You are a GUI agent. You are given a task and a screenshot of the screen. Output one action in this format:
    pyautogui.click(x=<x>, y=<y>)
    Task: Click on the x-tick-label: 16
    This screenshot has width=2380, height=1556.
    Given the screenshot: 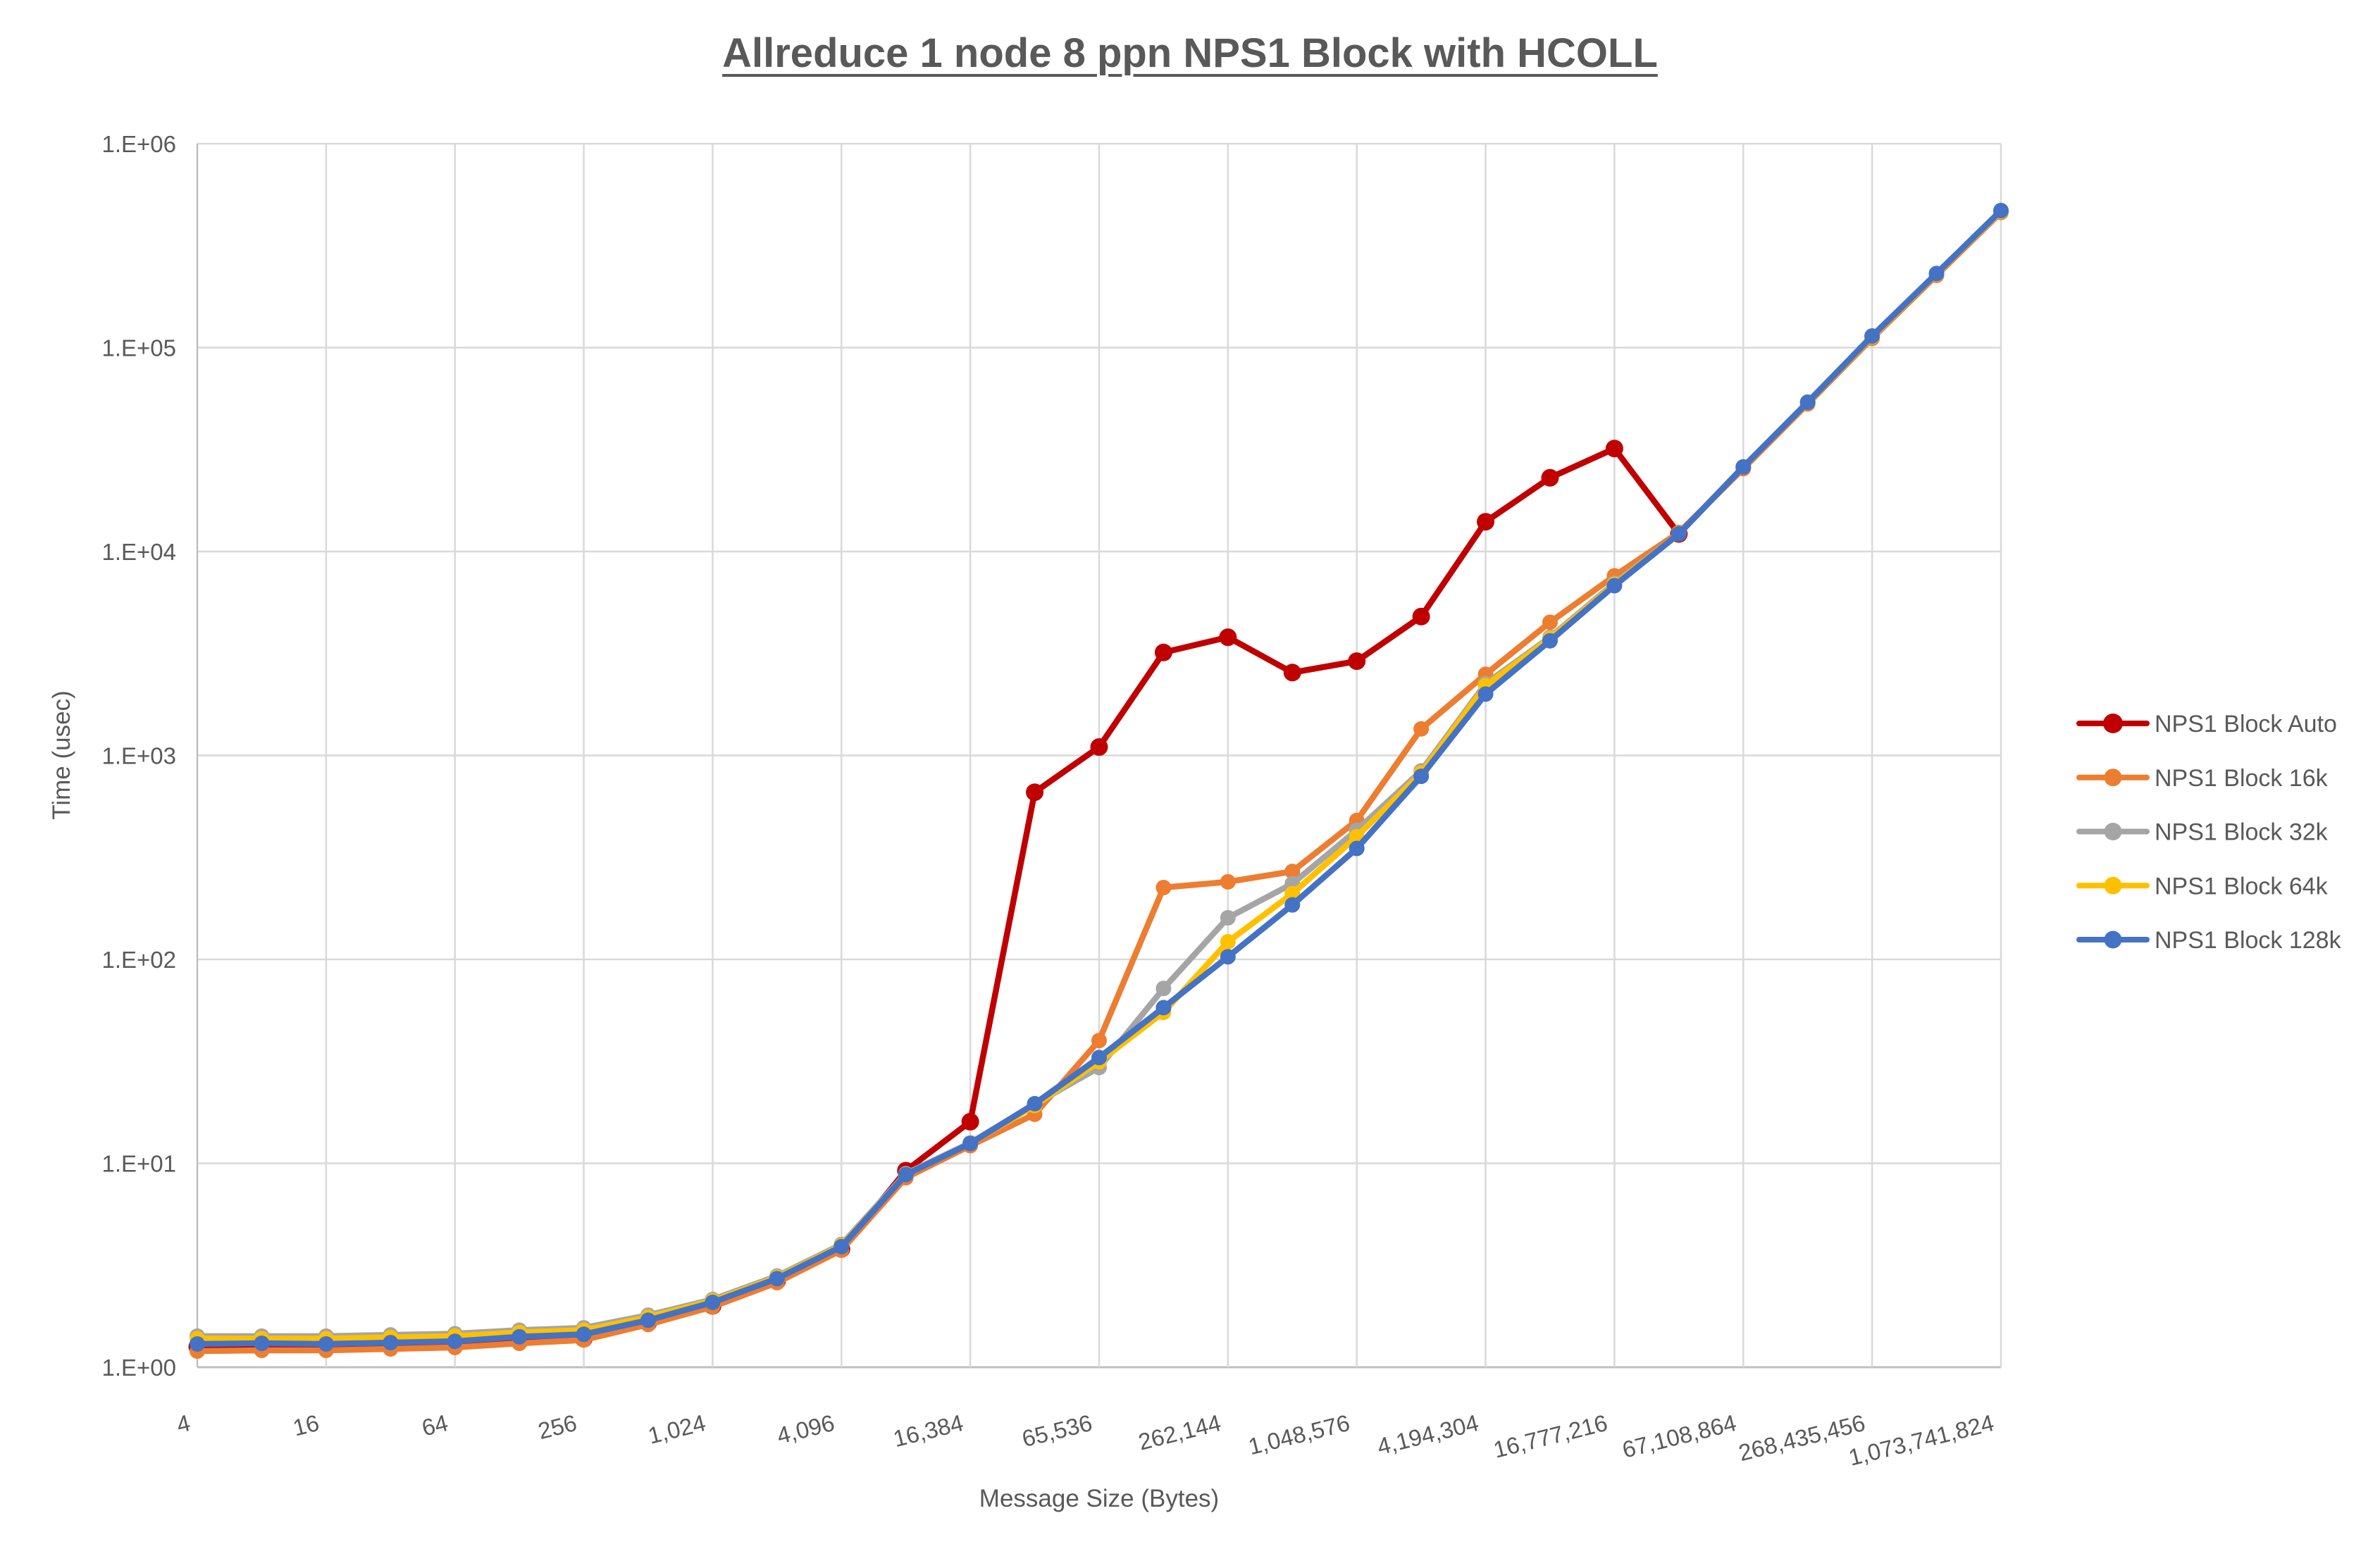 What is the action you would take?
    pyautogui.click(x=306, y=1425)
    